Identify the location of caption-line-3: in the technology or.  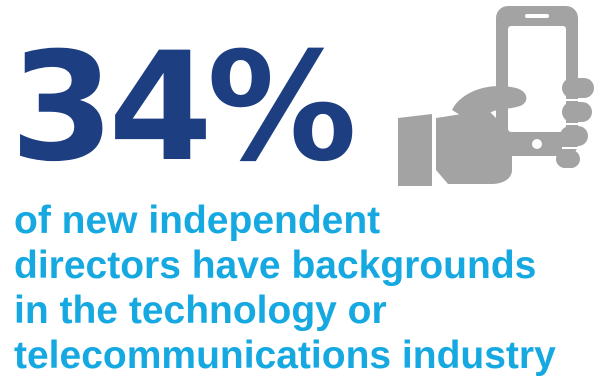
(200, 310).